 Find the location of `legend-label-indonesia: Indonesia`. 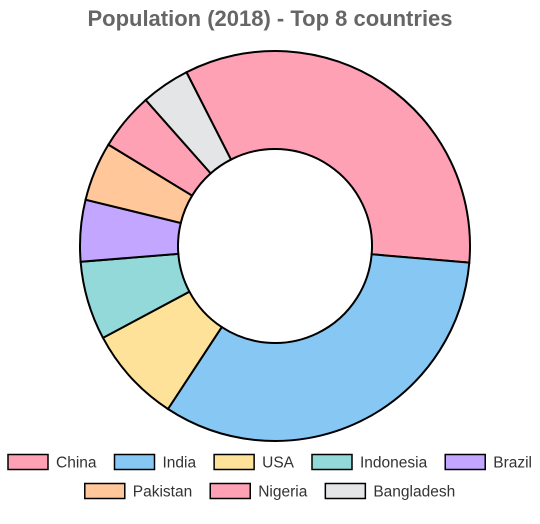

legend-label-indonesia: Indonesia is located at coordinates (394, 463).